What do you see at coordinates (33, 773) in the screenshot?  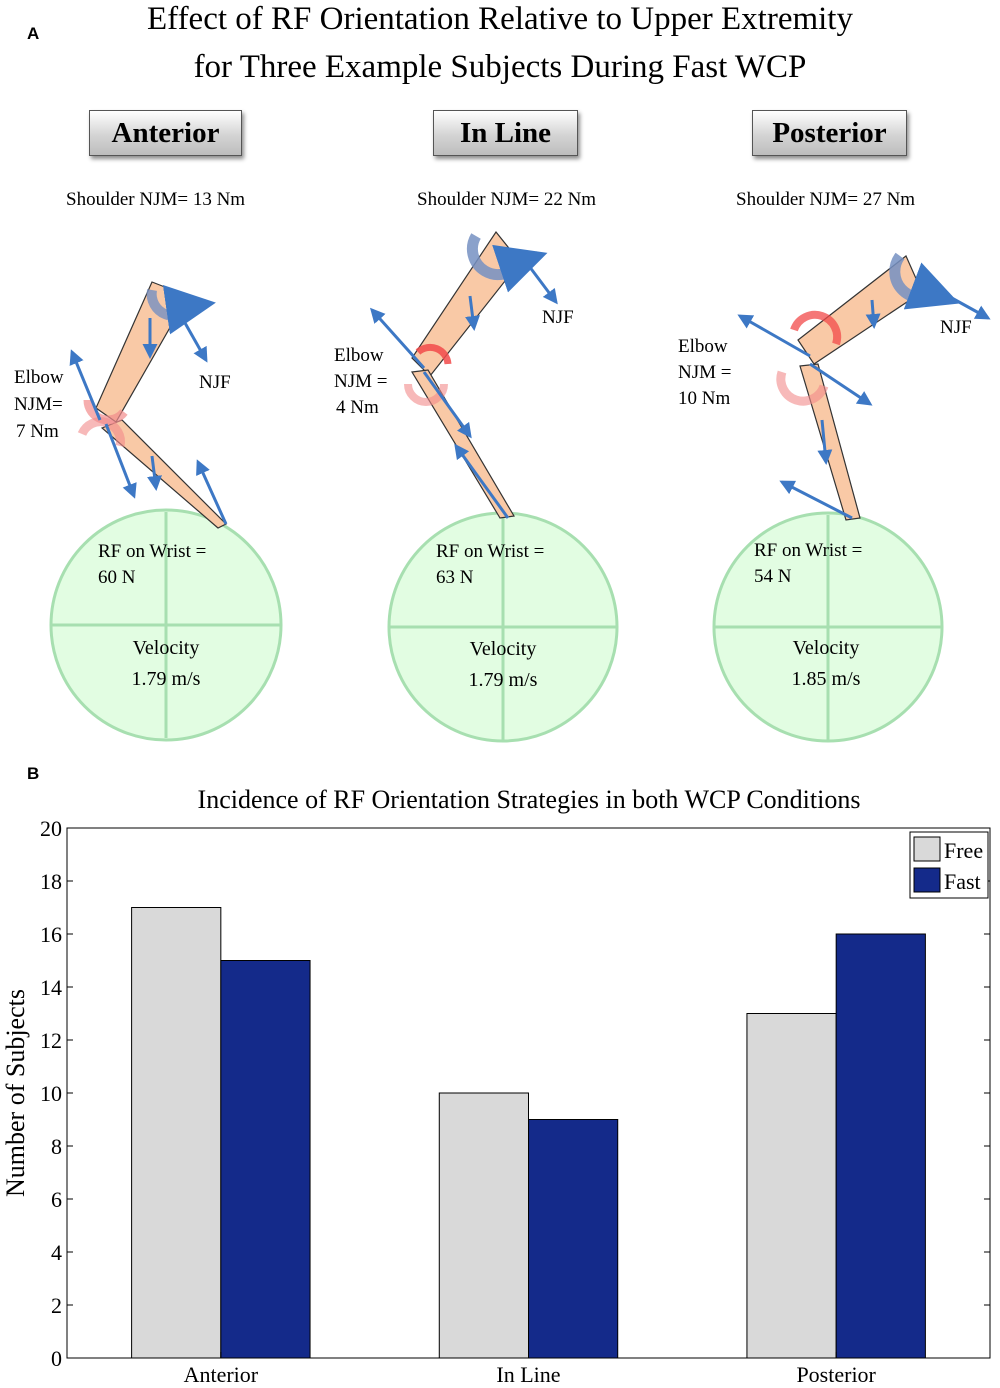 I see `panel-b-letter: B` at bounding box center [33, 773].